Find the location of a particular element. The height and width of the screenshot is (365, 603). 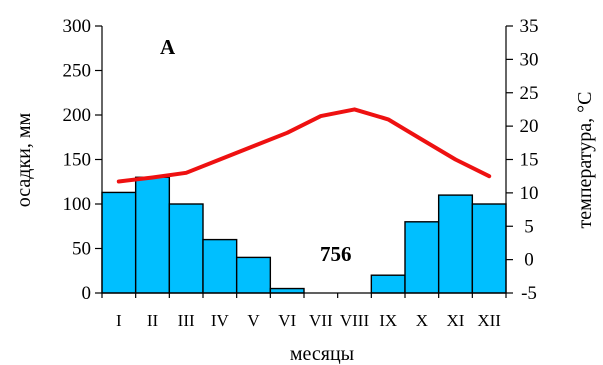

temperature-line-group is located at coordinates (304, 145).